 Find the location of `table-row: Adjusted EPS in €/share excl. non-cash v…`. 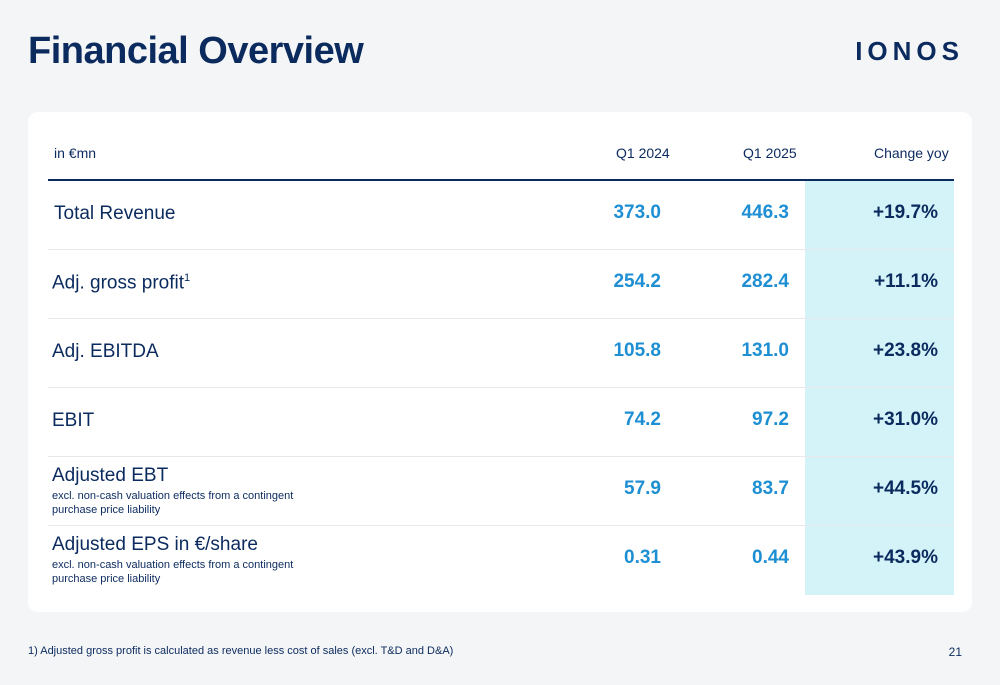

table-row: Adjusted EPS in €/share excl. non-cash v… is located at coordinates (501, 559).